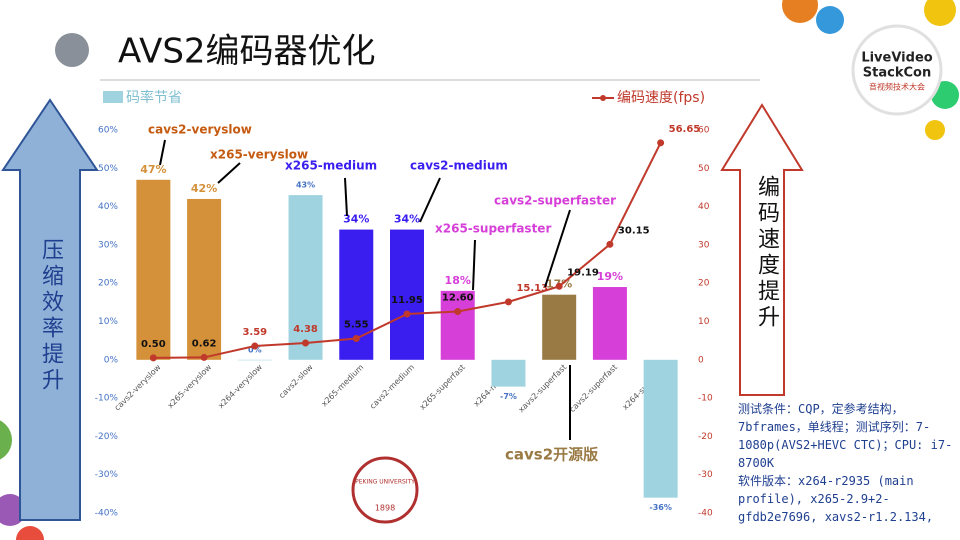  Describe the element at coordinates (661, 98) in the screenshot. I see `legend-label: 编码速度(fps)` at that location.